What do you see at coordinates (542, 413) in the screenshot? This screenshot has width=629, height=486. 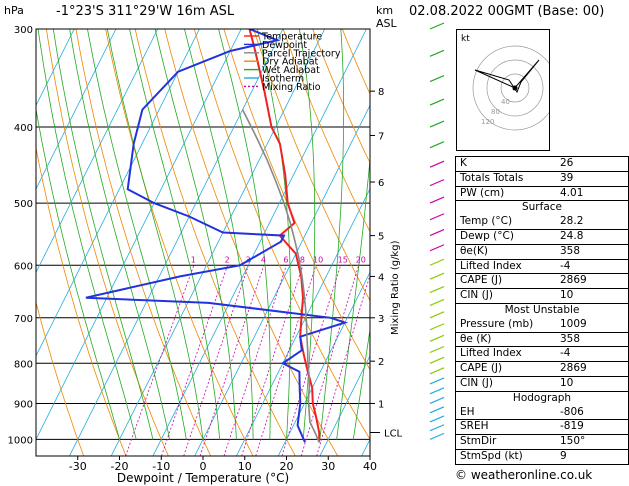 I see `hodograph-index-row: EH -806` at bounding box center [542, 413].